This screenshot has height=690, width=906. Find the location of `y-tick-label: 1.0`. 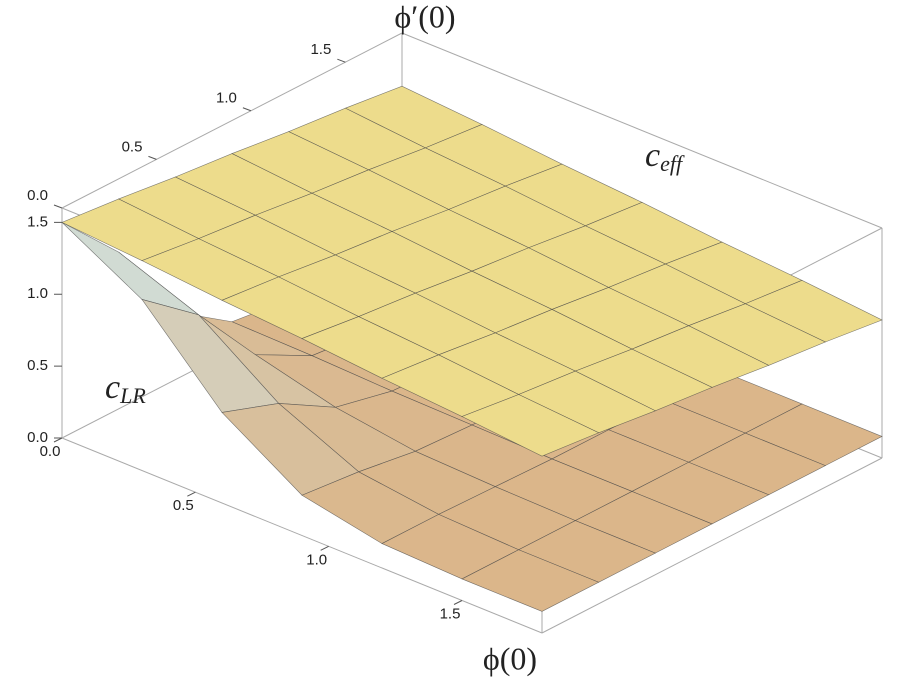

y-tick-label: 1.0 is located at coordinates (226, 98).